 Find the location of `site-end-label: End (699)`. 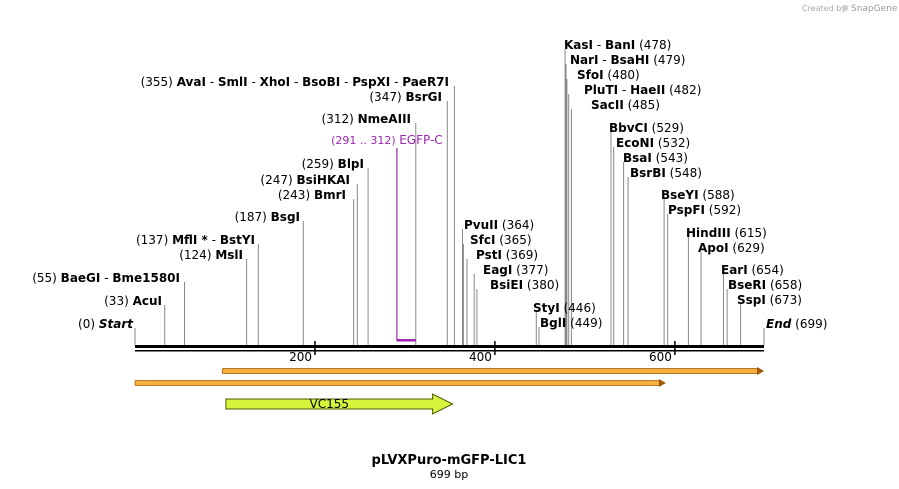

site-end-label: End (699) is located at coordinates (796, 324).